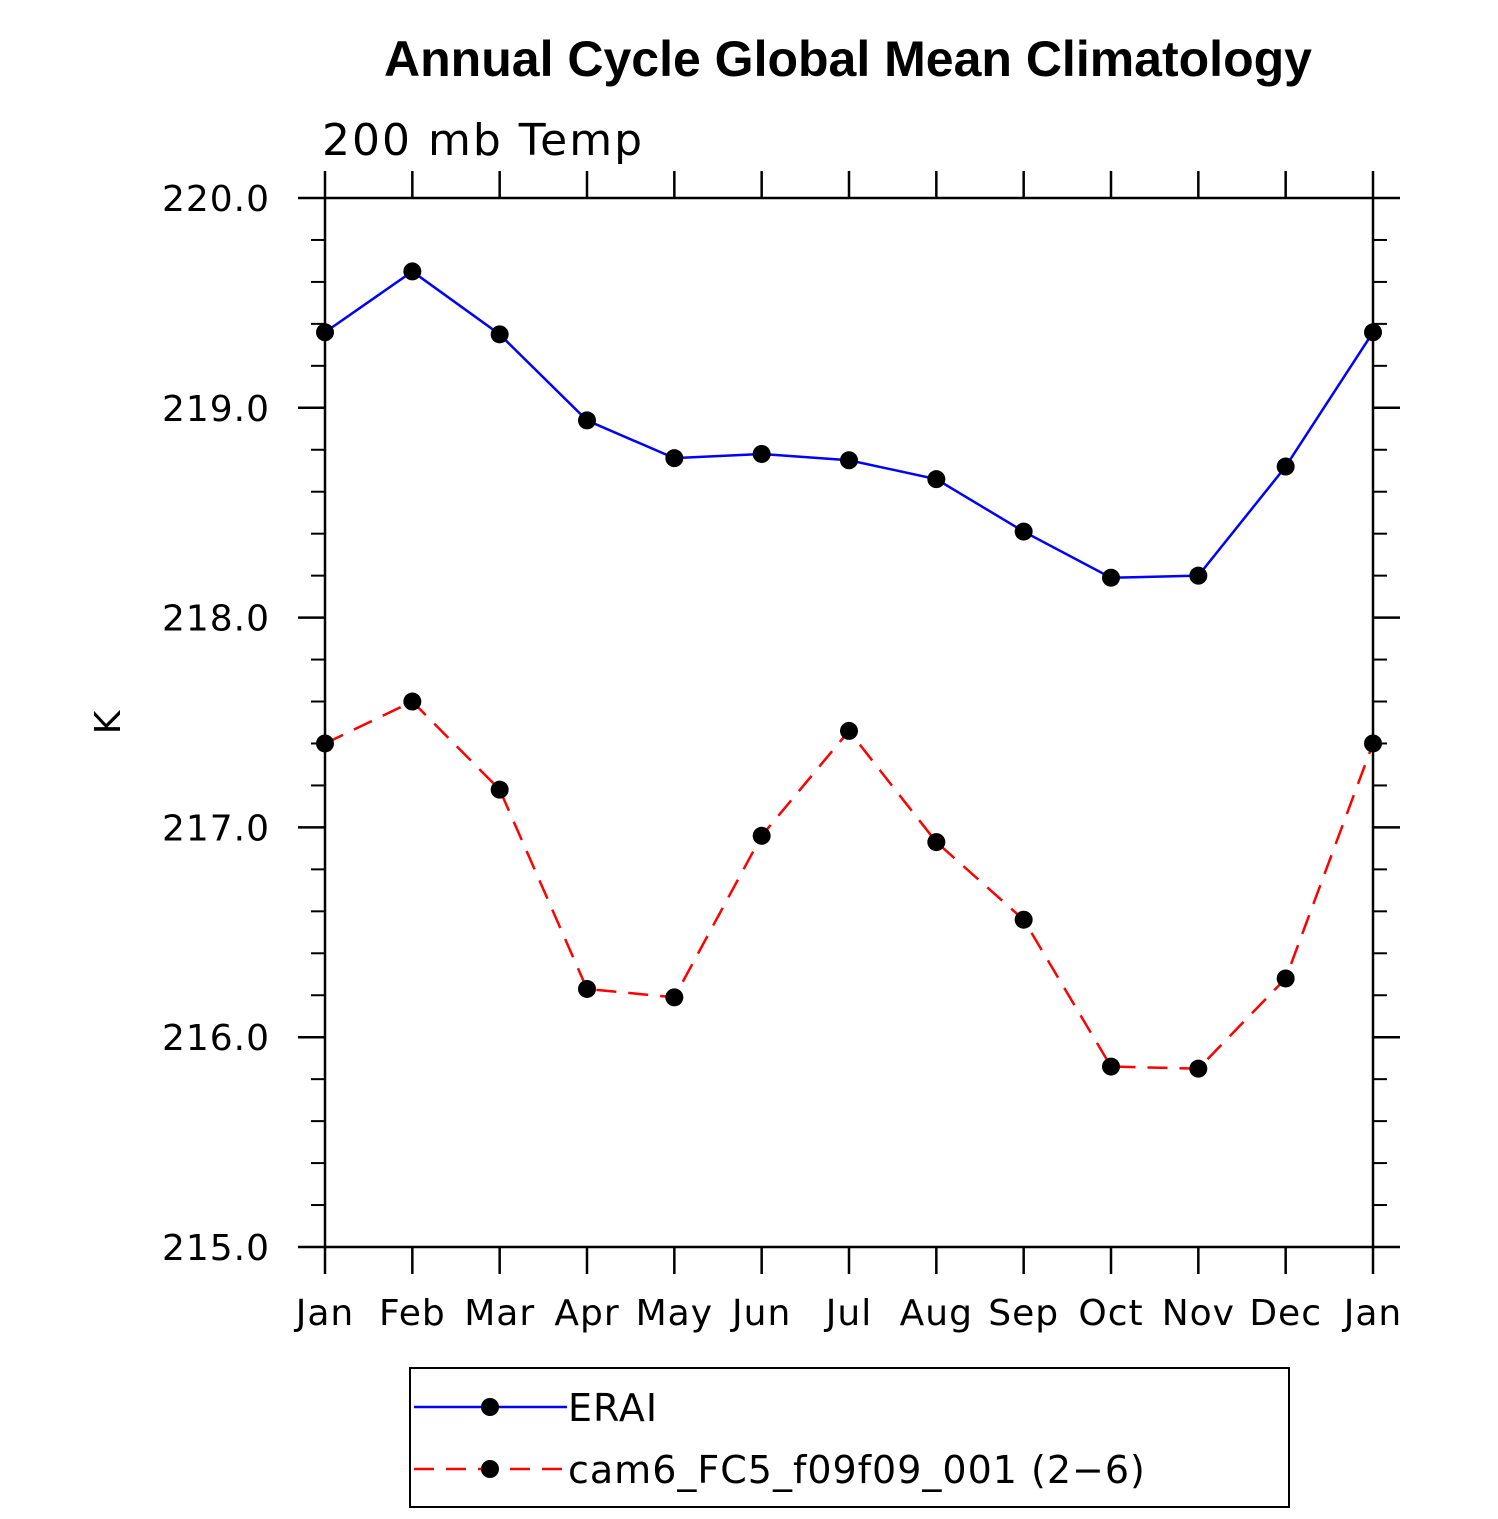 This screenshot has width=1498, height=1519. I want to click on y-tick-label: 219.0, so click(216, 409).